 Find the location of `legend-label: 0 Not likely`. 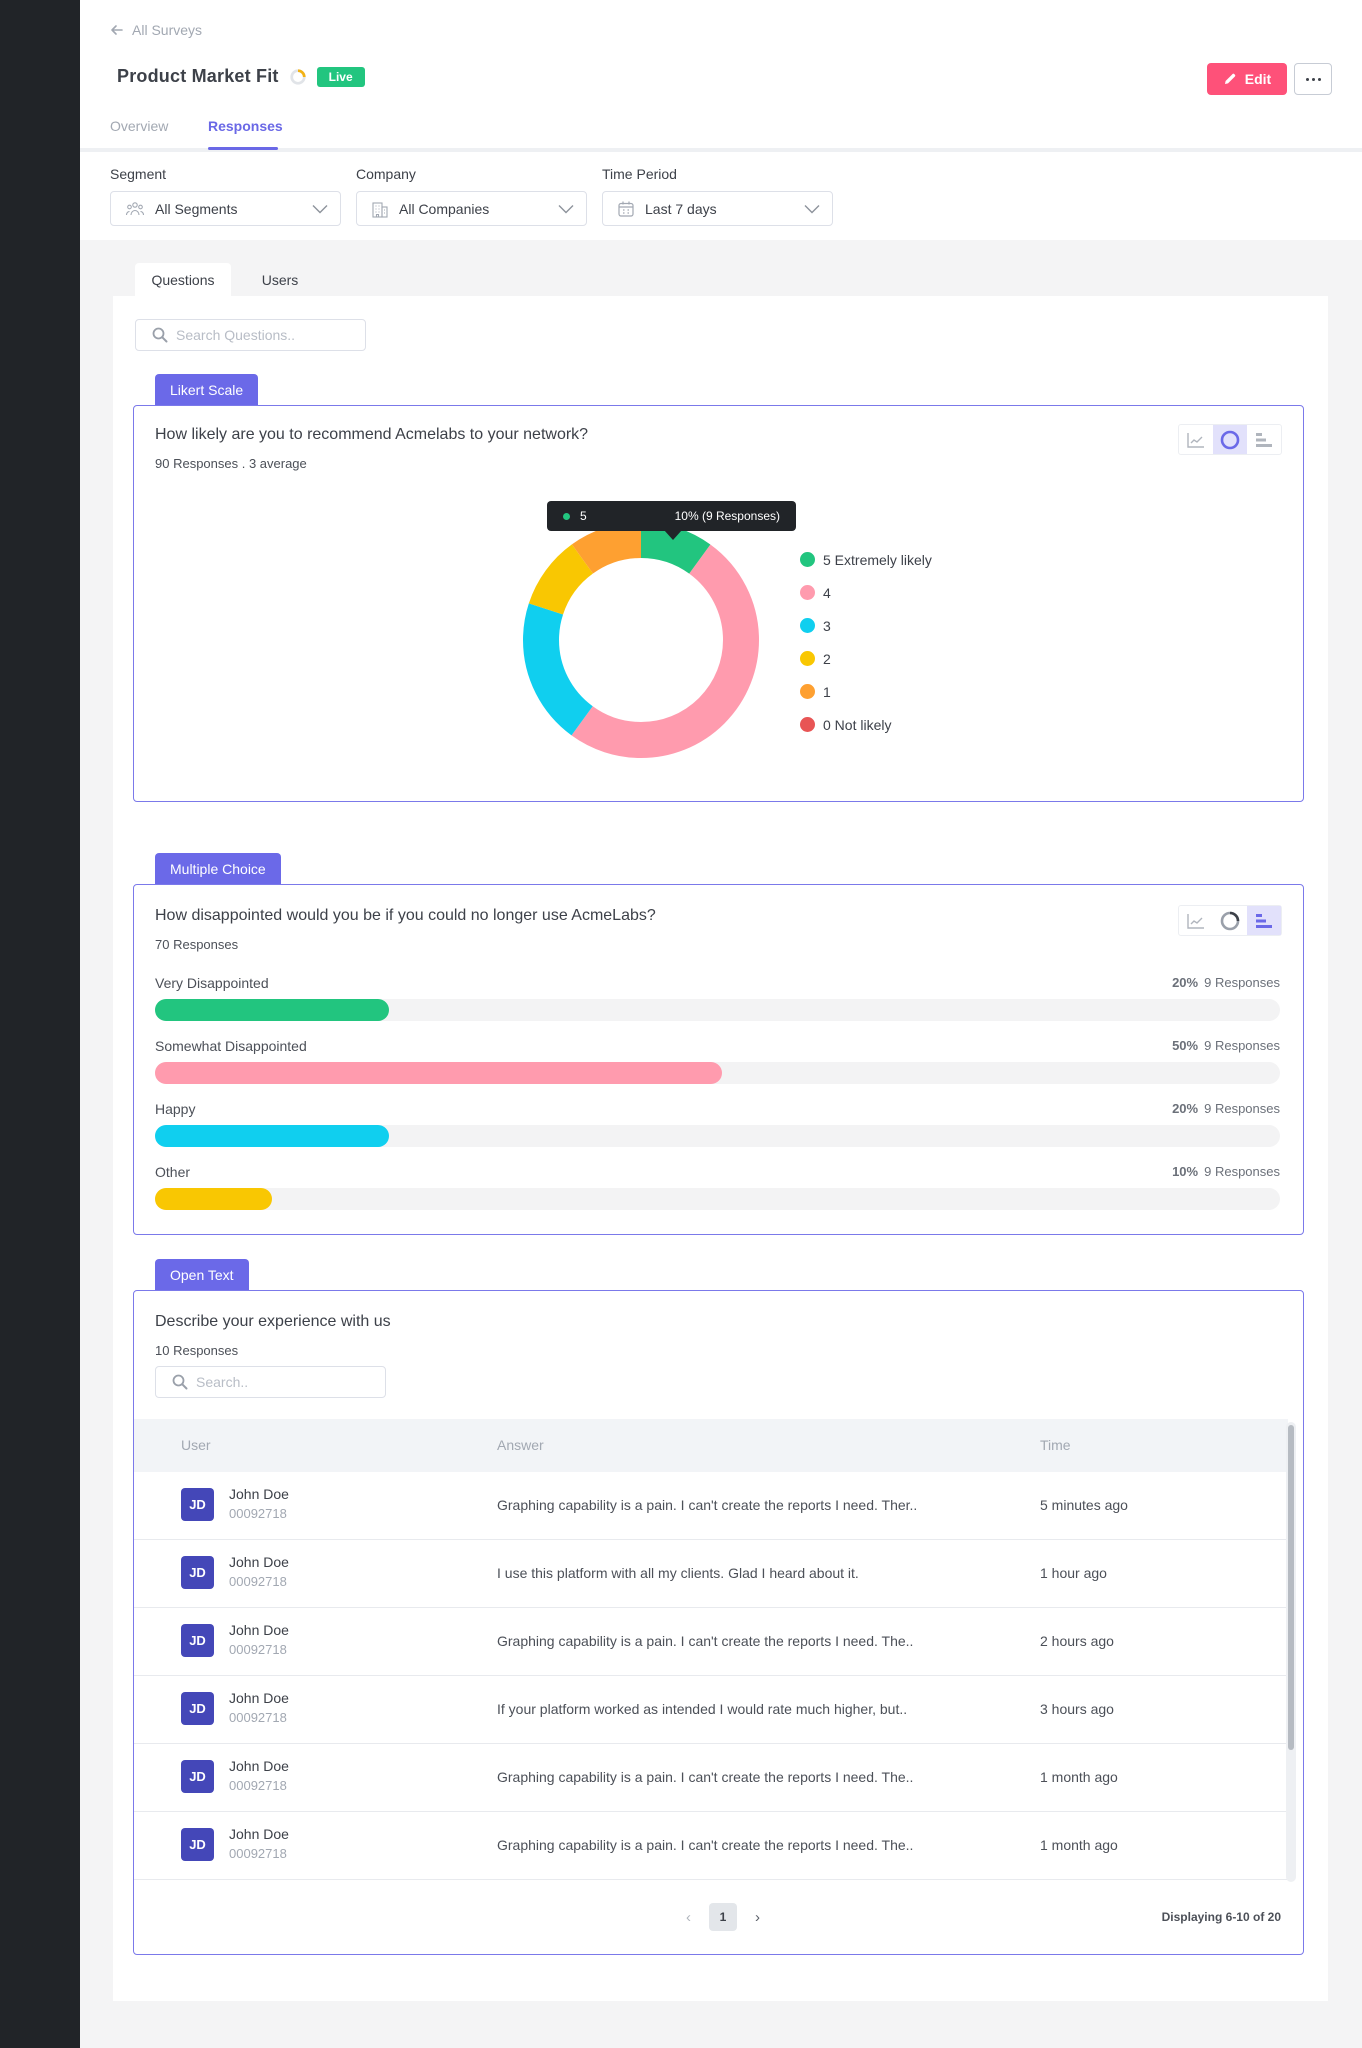

legend-label: 0 Not likely is located at coordinates (857, 724).